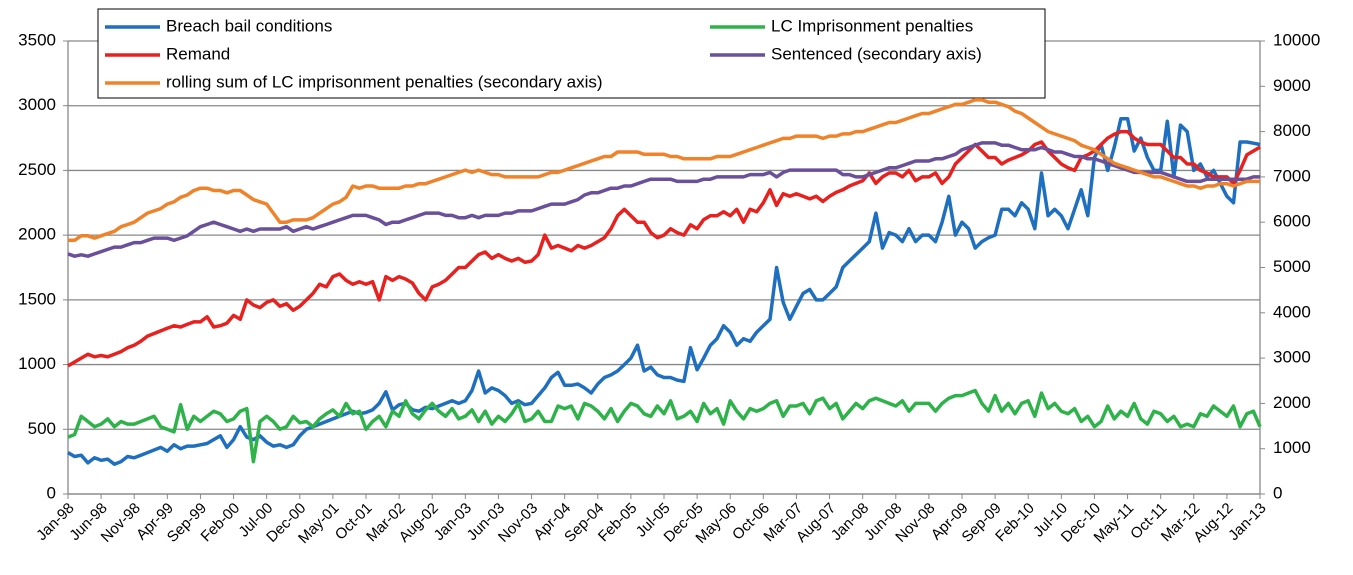  What do you see at coordinates (37, 39) in the screenshot?
I see `y-tick-label: 3500` at bounding box center [37, 39].